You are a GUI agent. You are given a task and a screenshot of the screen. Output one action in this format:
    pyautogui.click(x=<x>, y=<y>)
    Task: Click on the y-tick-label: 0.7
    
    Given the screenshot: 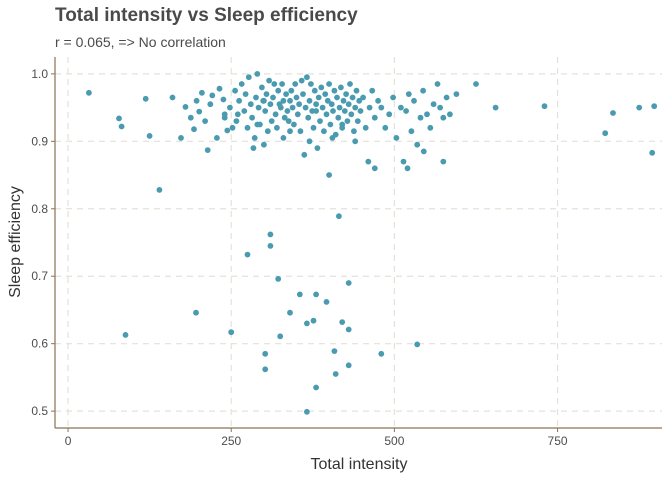 What is the action you would take?
    pyautogui.click(x=39, y=276)
    